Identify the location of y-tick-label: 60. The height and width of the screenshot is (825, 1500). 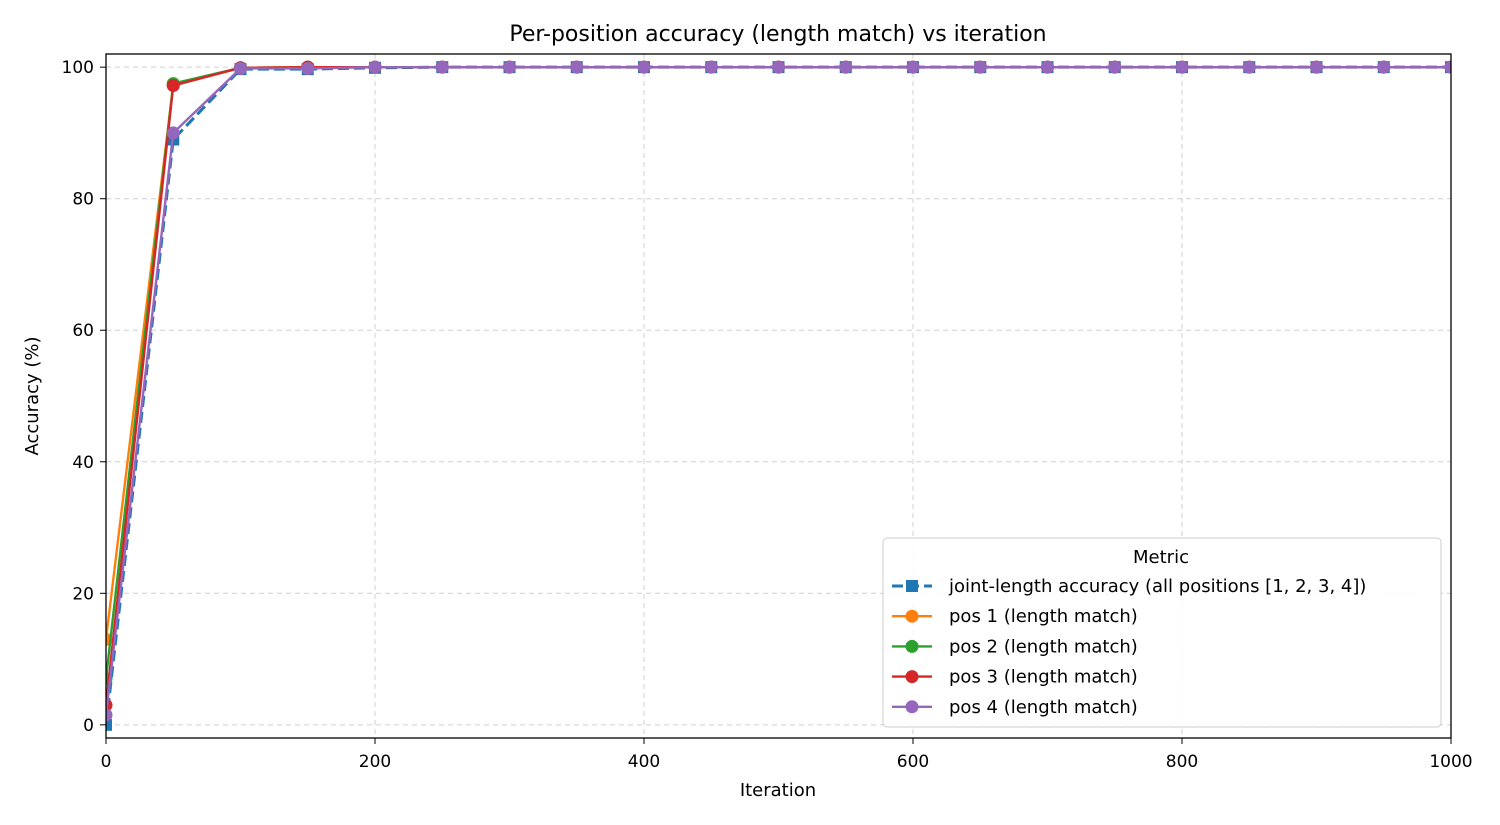
(83, 331).